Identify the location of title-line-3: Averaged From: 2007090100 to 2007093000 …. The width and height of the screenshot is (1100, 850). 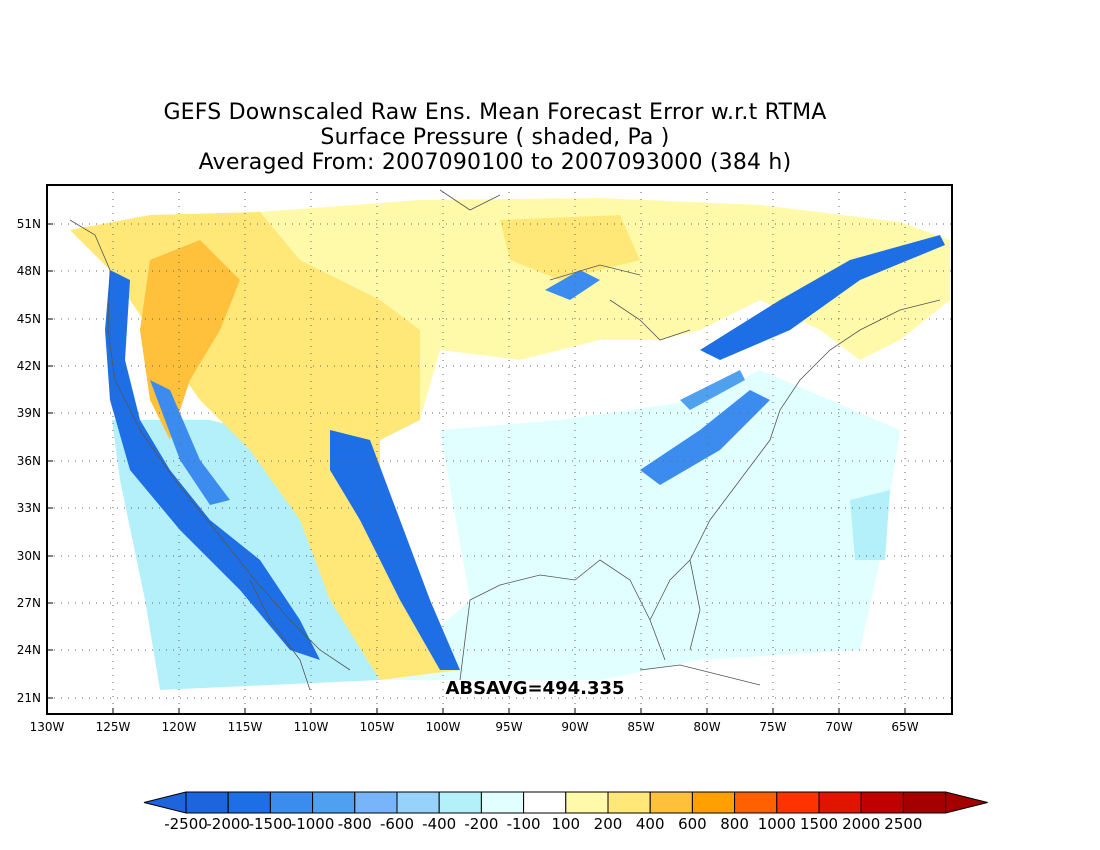
(495, 162).